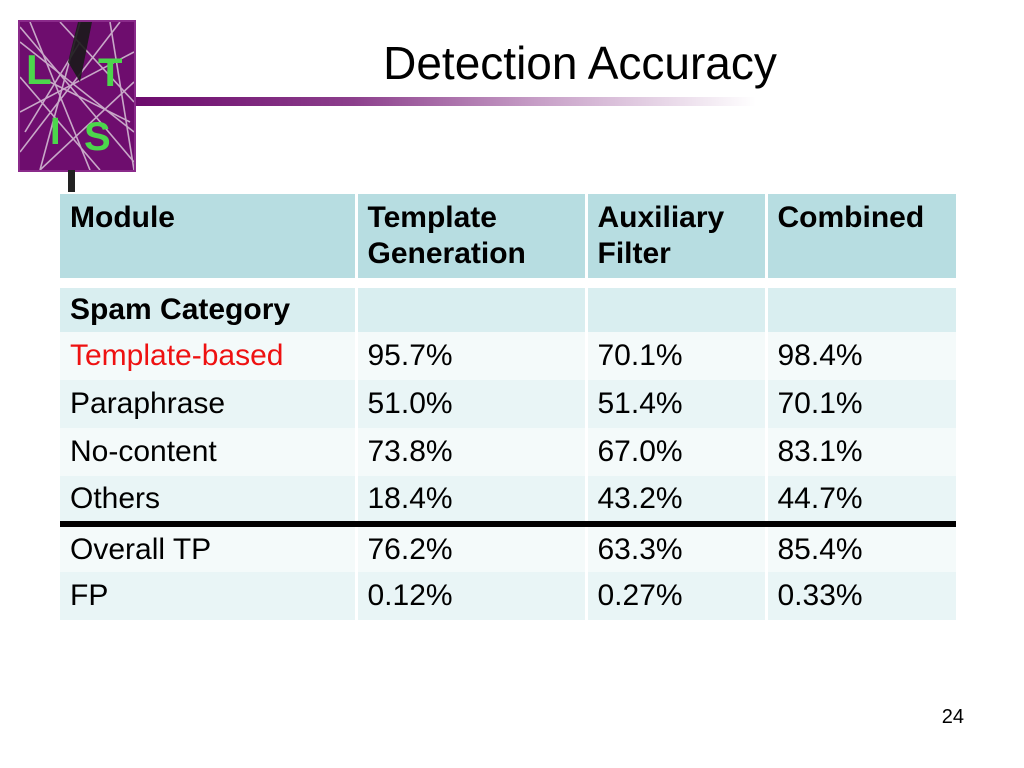  I want to click on row-label: Overall TP, so click(209, 546).